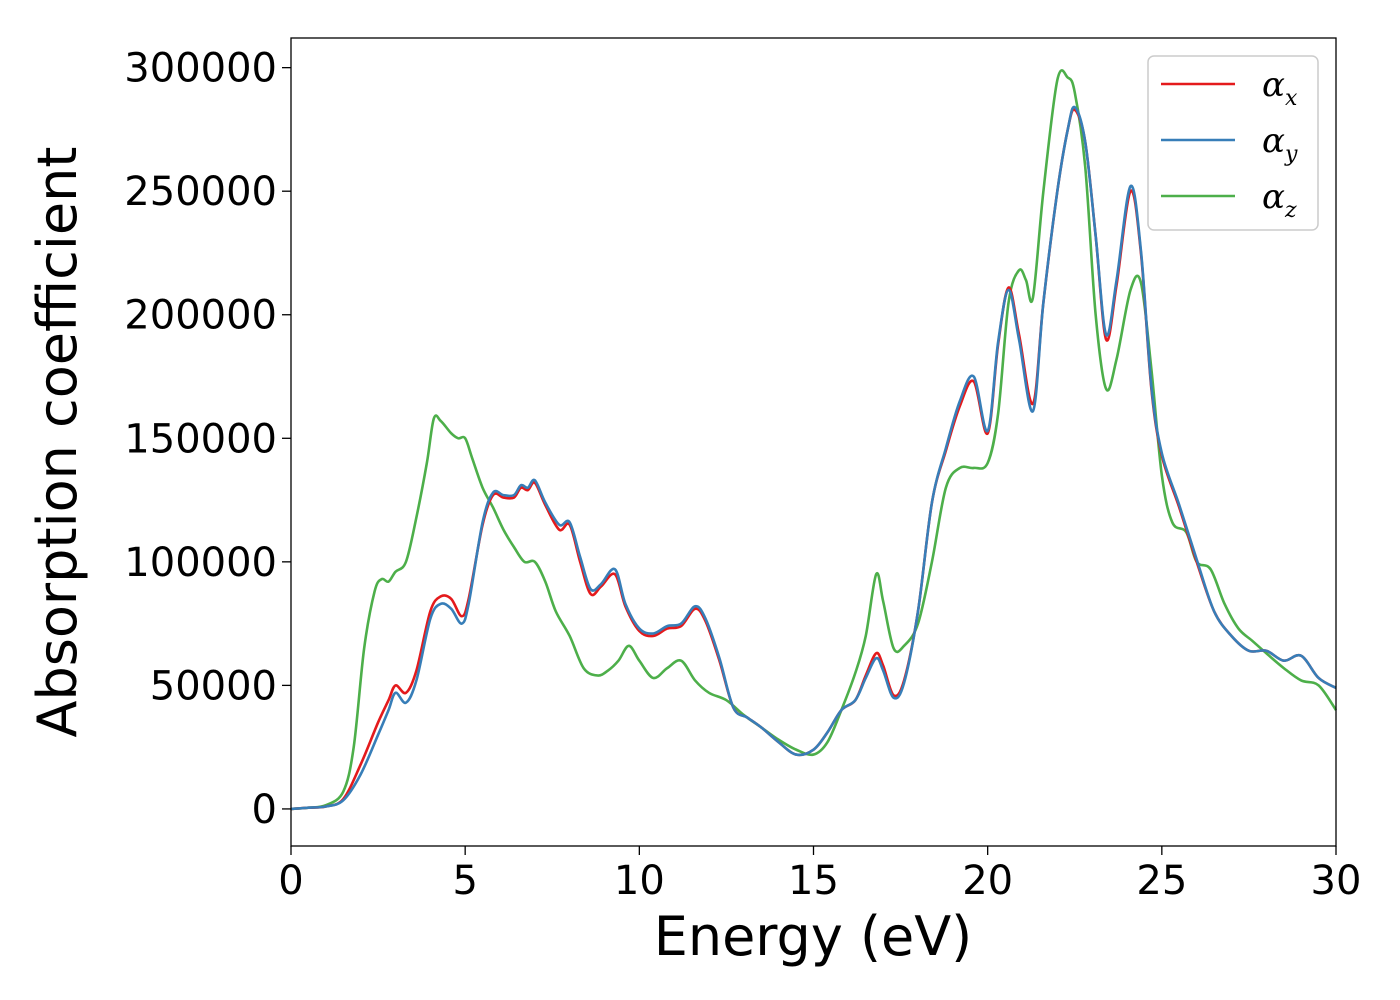  What do you see at coordinates (290, 881) in the screenshot?
I see `x-tick-label: 0` at bounding box center [290, 881].